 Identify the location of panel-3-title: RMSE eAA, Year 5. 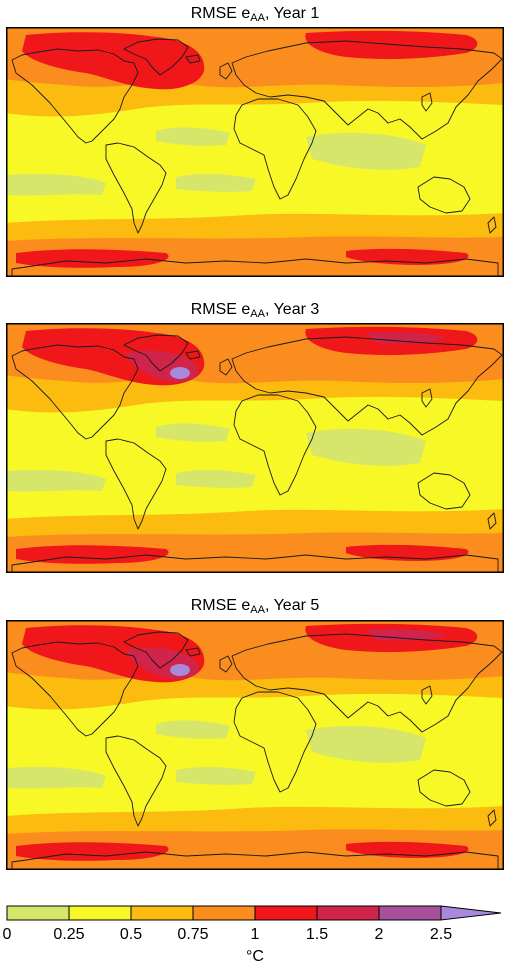
(255, 606).